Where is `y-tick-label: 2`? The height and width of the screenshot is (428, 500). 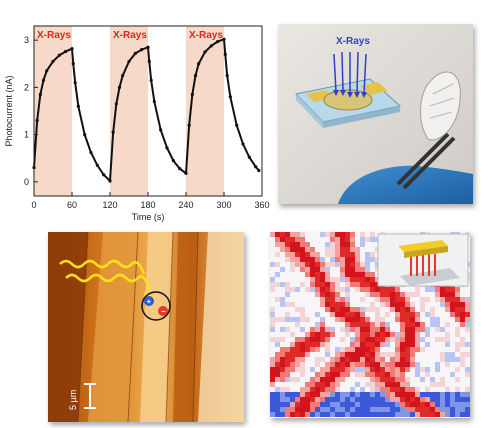 y-tick-label: 2 is located at coordinates (26, 87).